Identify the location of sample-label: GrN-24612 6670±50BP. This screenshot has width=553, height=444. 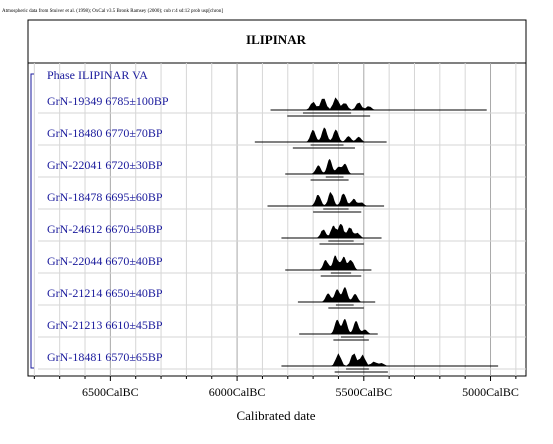
(105, 229).